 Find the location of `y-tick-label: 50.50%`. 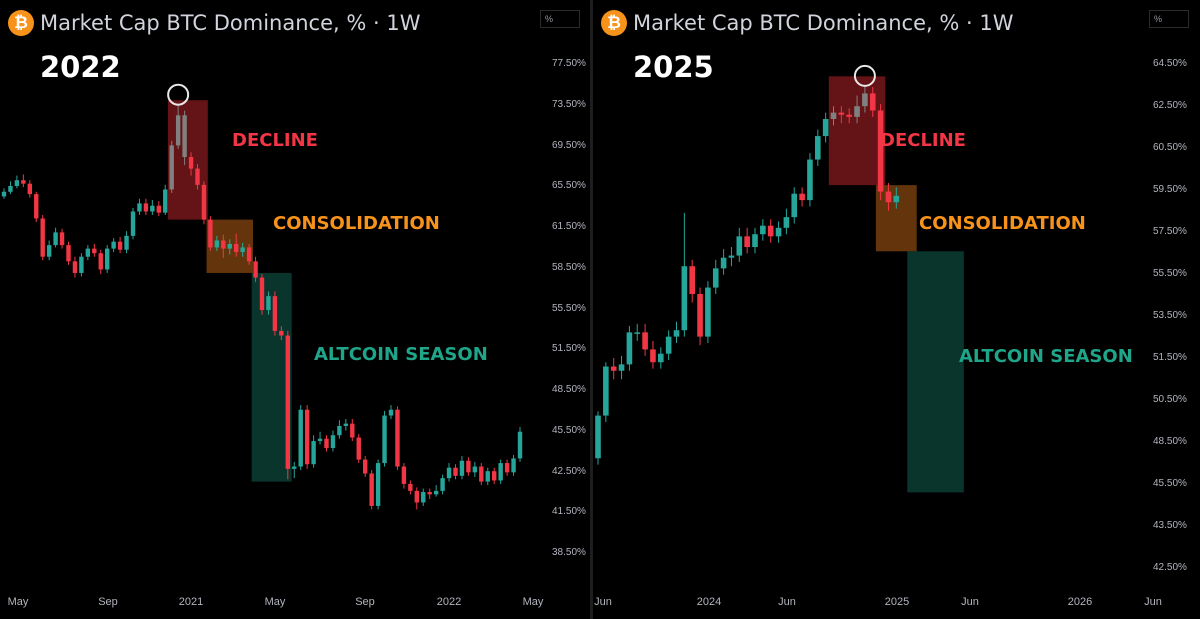

y-tick-label: 50.50% is located at coordinates (1170, 399).